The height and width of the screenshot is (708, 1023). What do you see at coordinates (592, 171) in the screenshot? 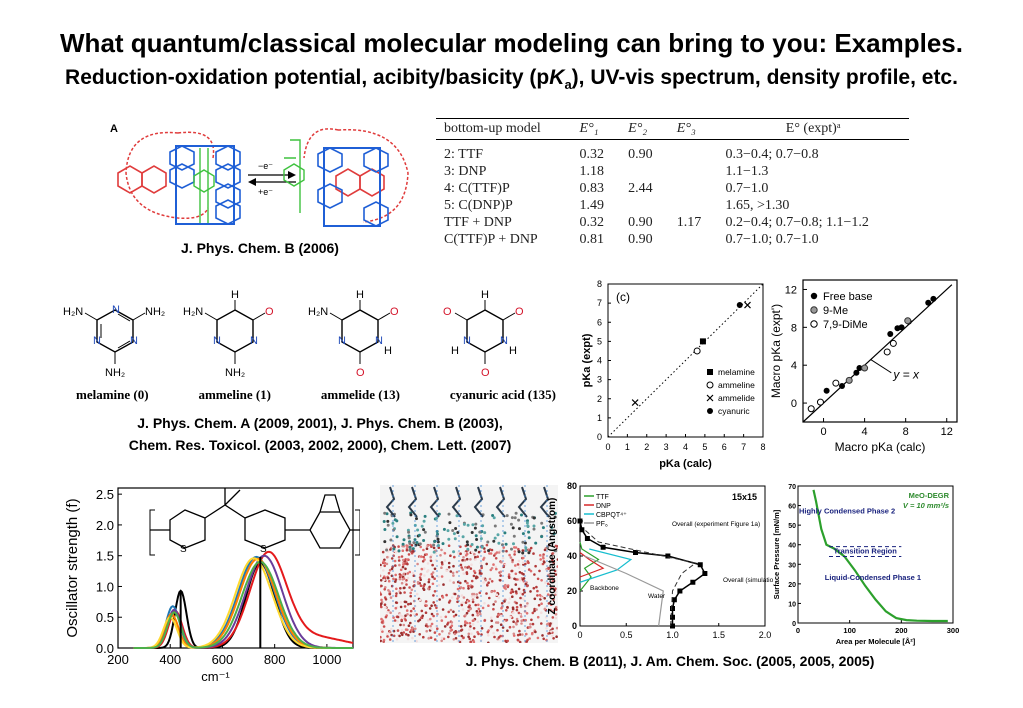
I see `table-cell: 1.18` at bounding box center [592, 171].